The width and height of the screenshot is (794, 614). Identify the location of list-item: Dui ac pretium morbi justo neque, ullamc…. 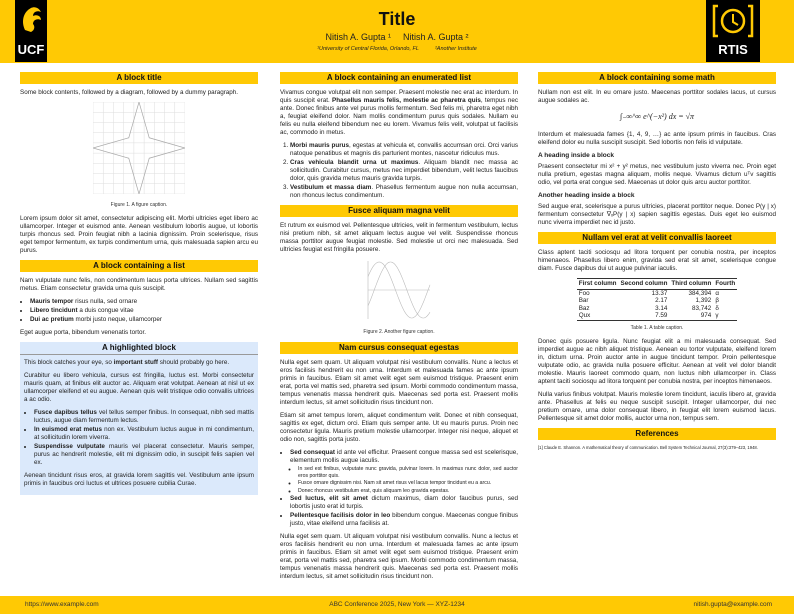
(144, 320).